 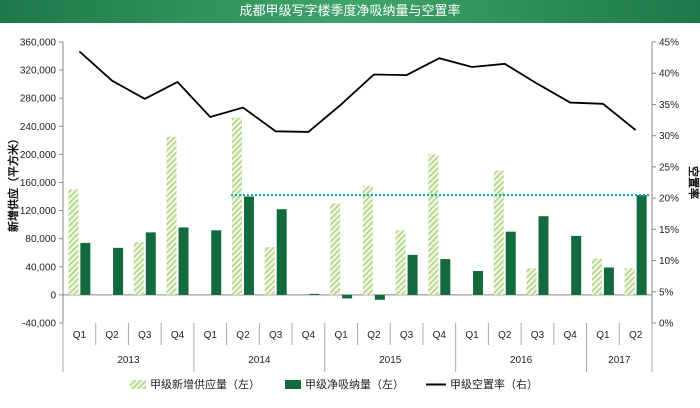 I want to click on y-right-tick-label: 0%, so click(x=666, y=324).